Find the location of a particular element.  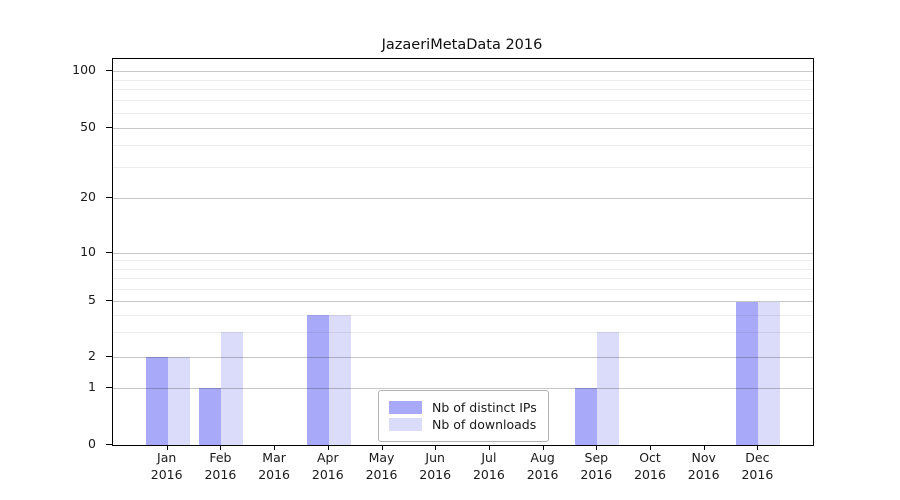

y-axis-tick-label: 1 is located at coordinates (92, 386).